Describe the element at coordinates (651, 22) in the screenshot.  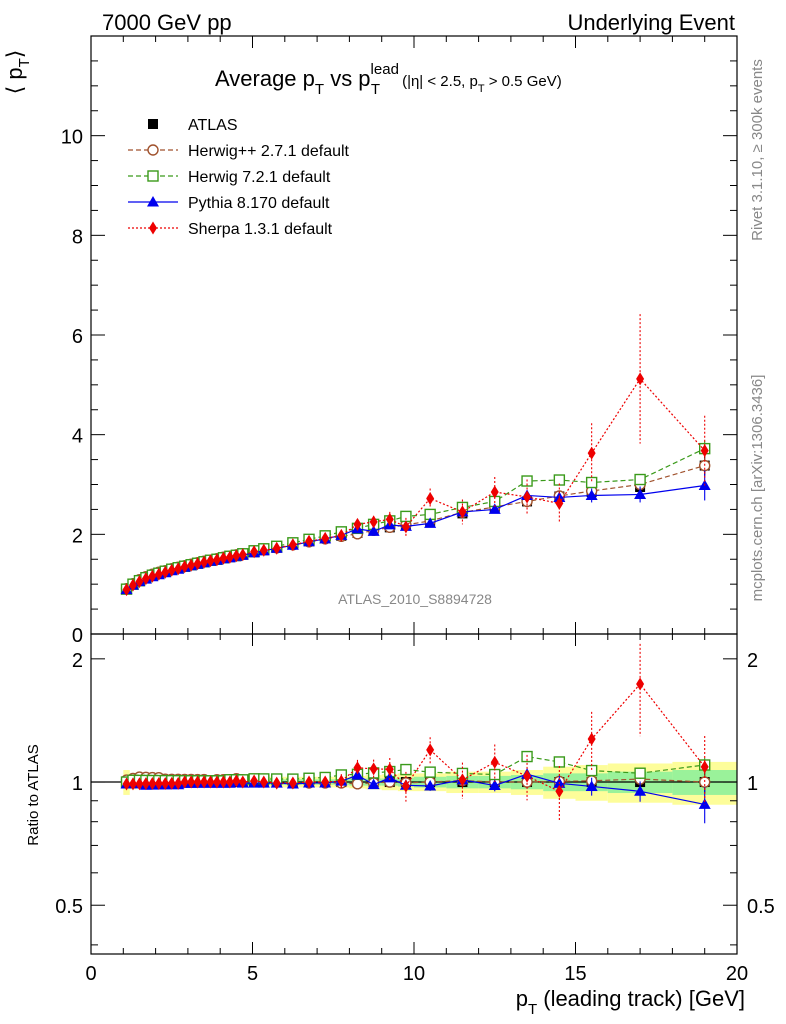
I see `process-label: Underlying Event` at that location.